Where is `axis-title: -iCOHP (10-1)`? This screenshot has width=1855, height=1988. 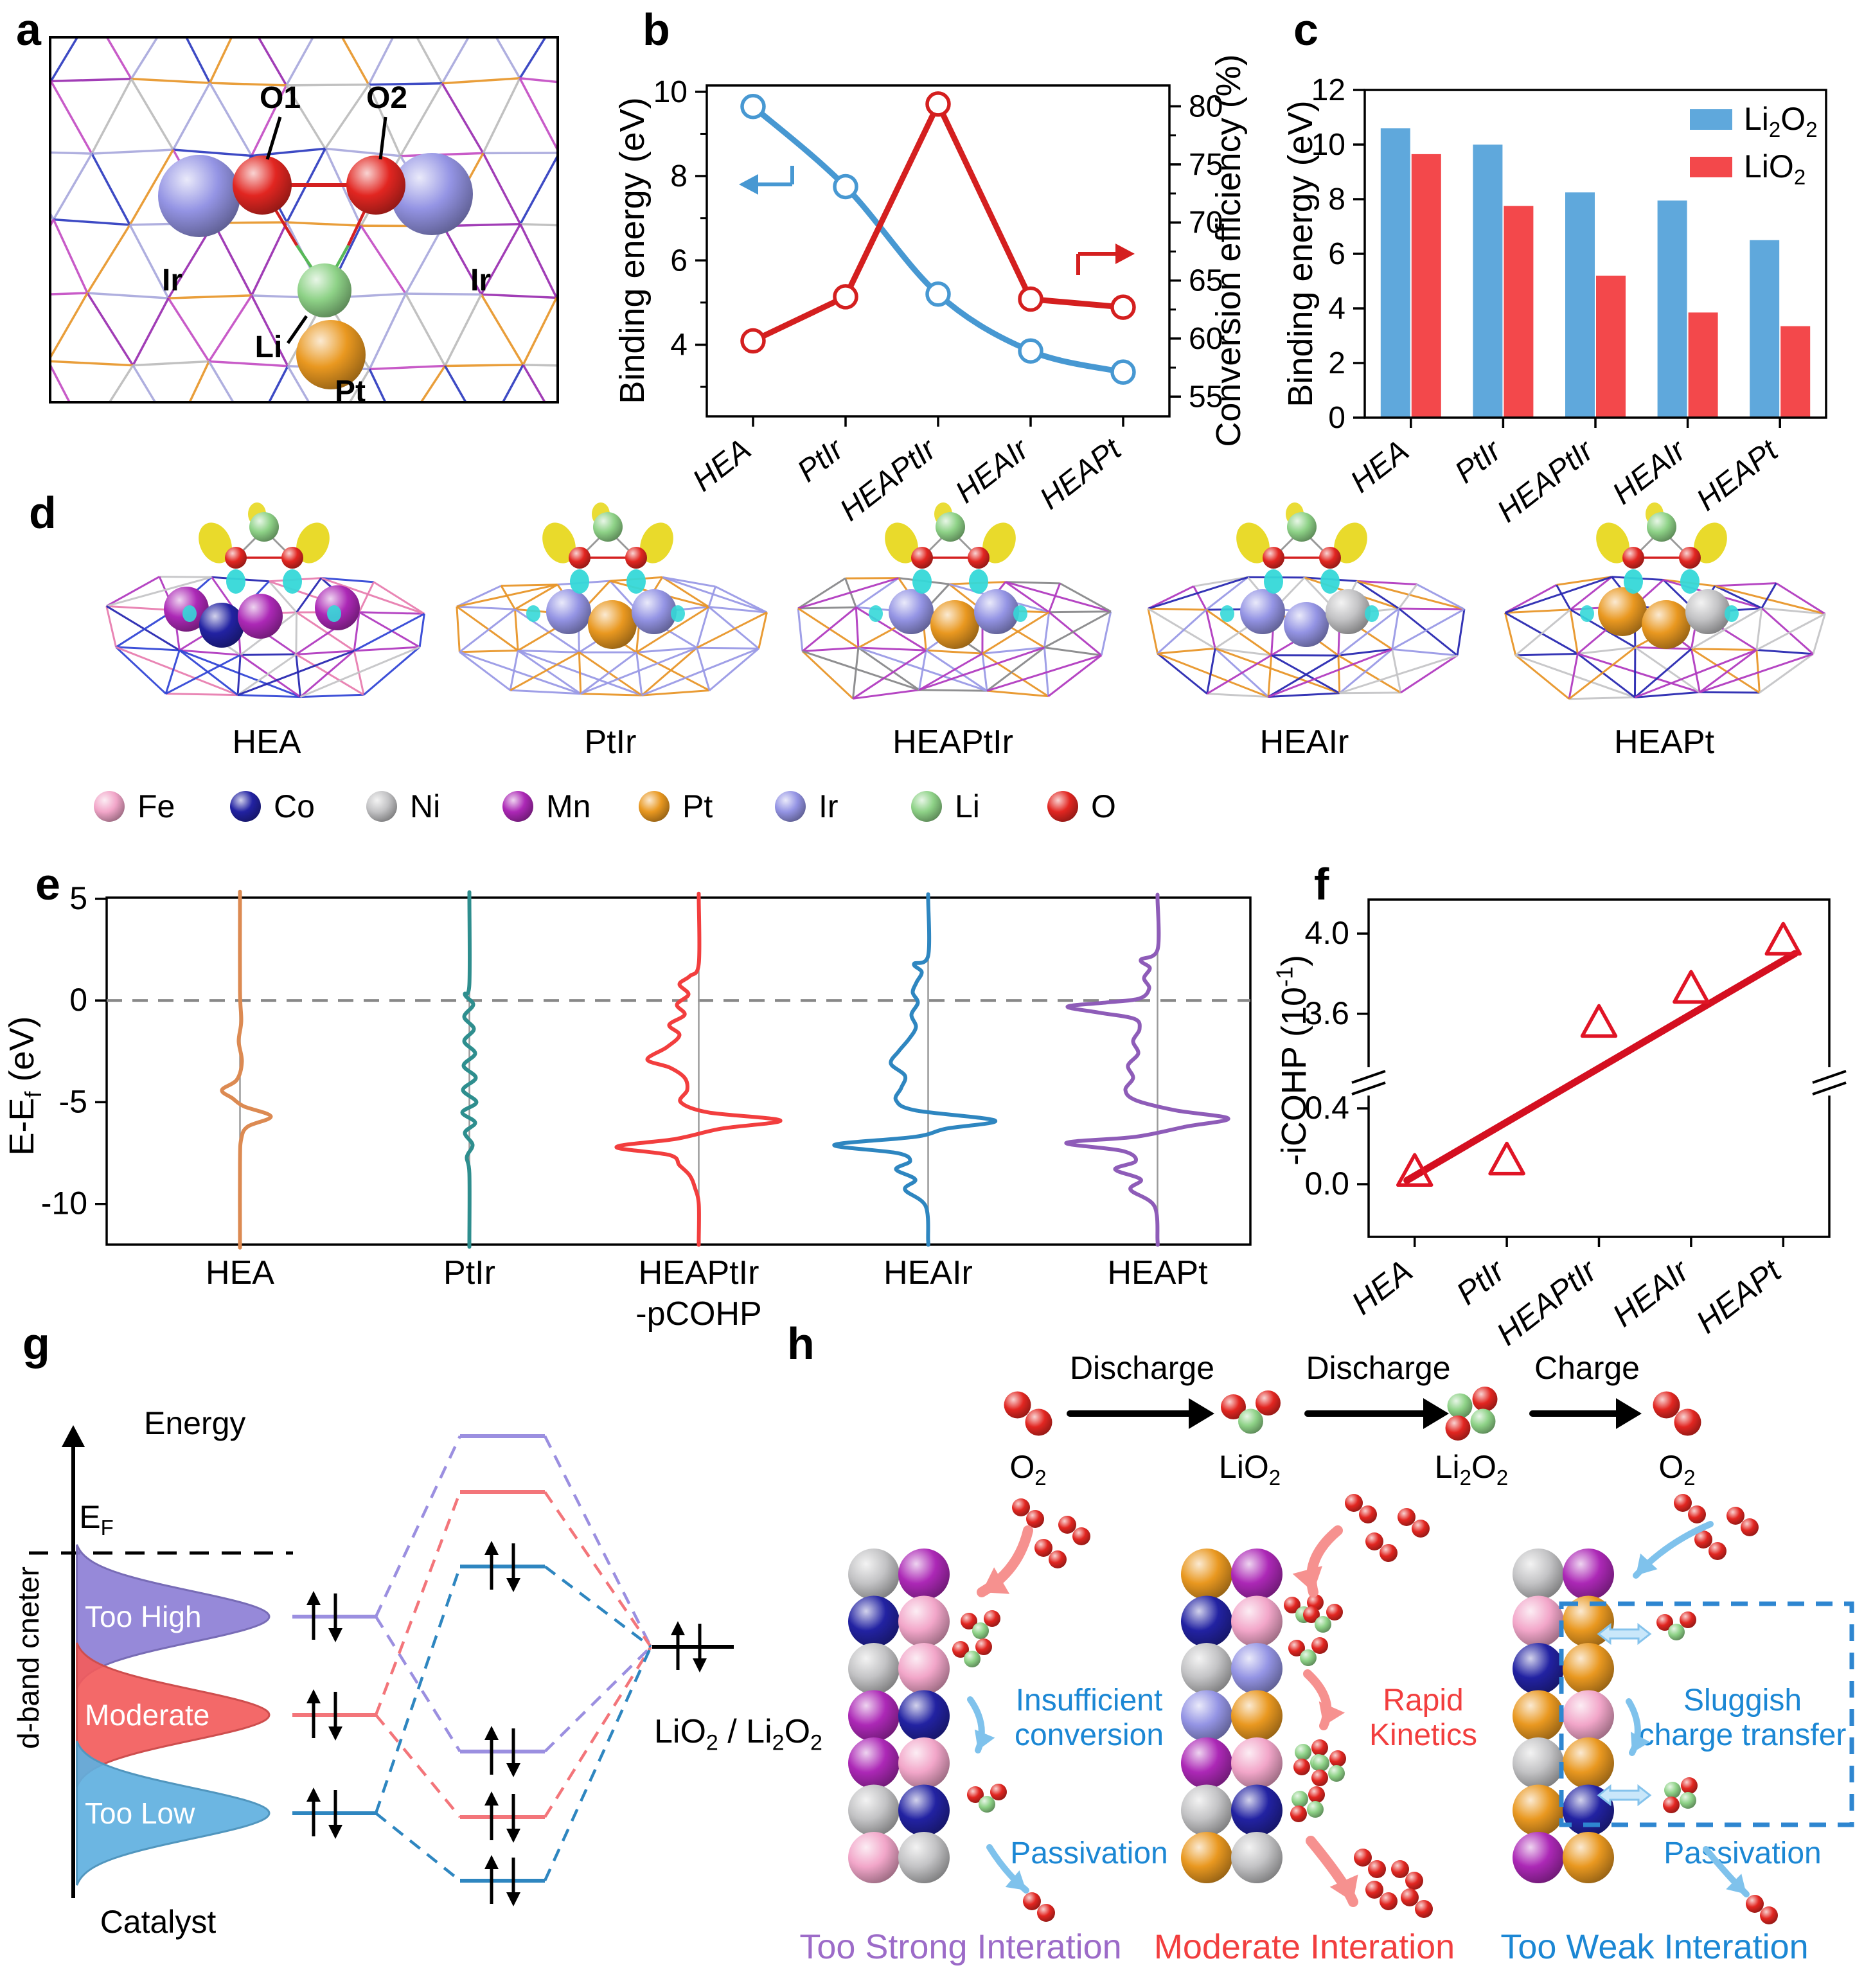
axis-title: -iCOHP (10-1) is located at coordinates (1293, 1060).